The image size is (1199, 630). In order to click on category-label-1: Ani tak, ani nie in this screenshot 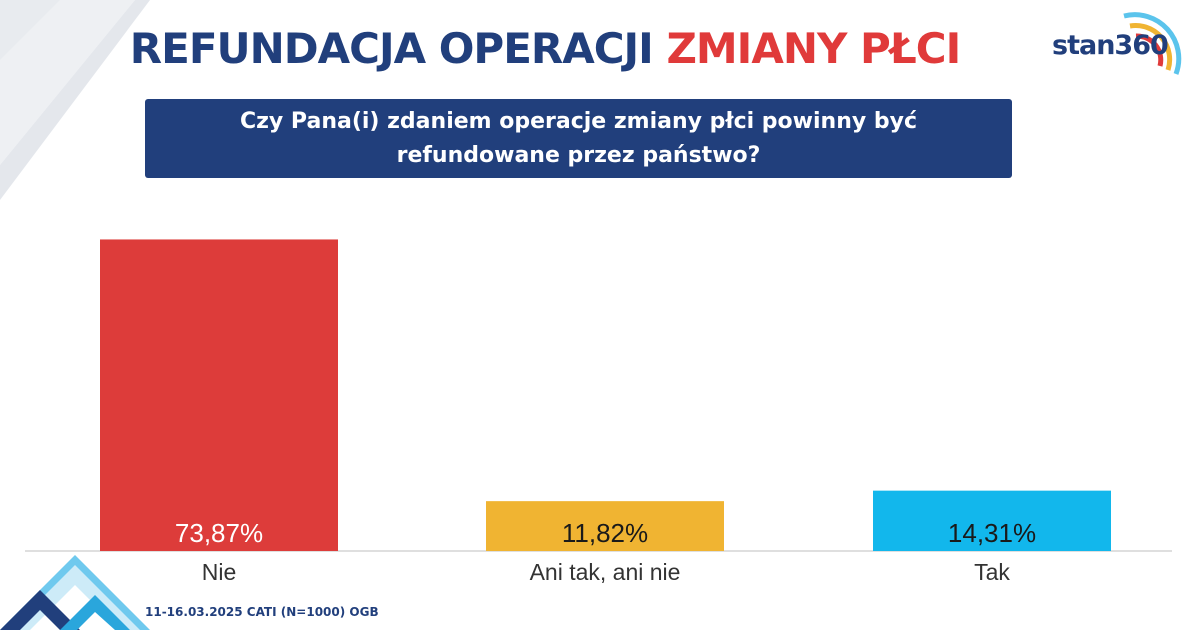, I will do `click(605, 572)`.